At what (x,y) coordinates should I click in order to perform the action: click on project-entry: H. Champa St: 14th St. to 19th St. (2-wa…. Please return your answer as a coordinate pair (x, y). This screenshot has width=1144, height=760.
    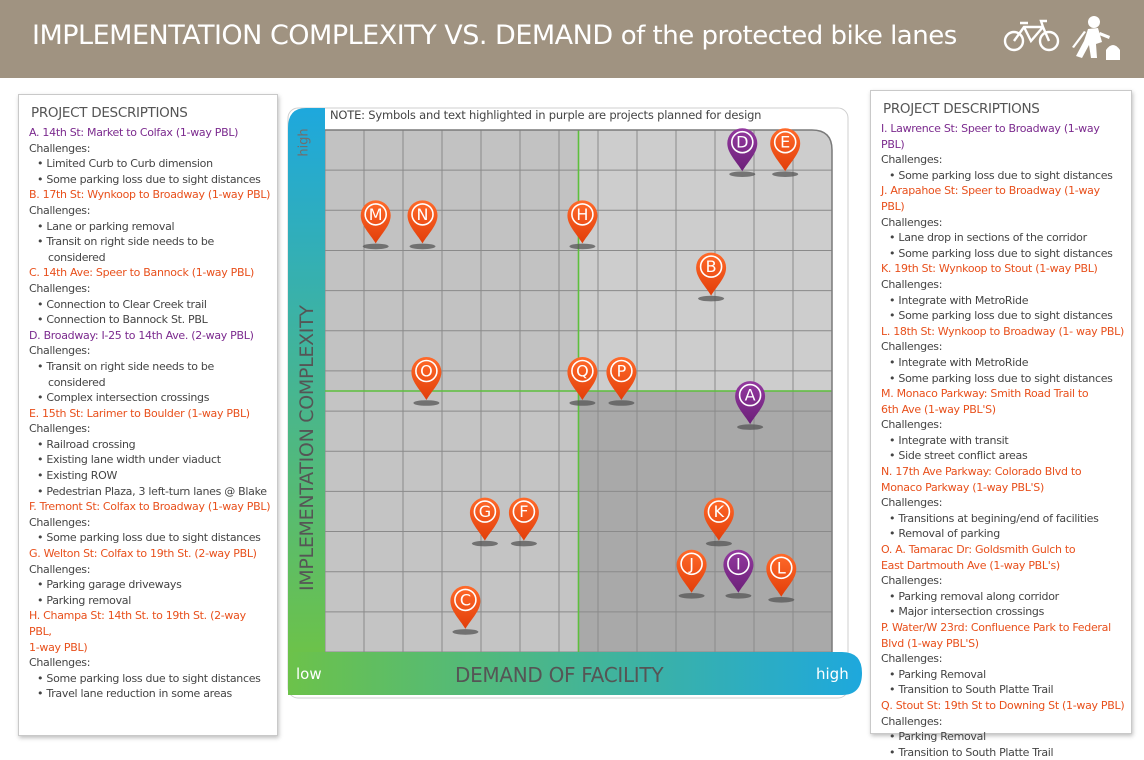
    Looking at the image, I should click on (148, 655).